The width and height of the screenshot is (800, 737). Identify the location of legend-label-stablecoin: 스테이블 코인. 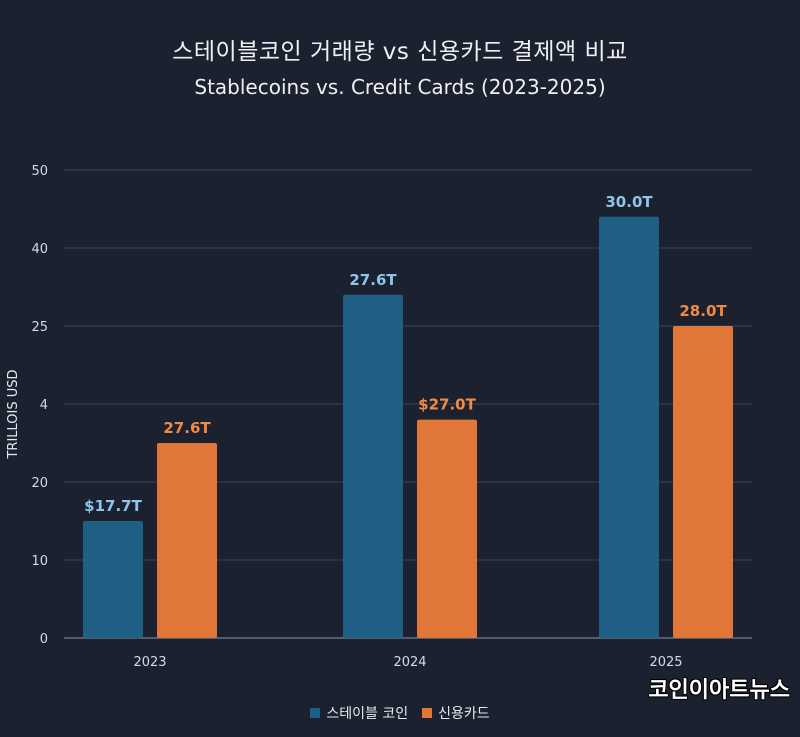
(367, 714).